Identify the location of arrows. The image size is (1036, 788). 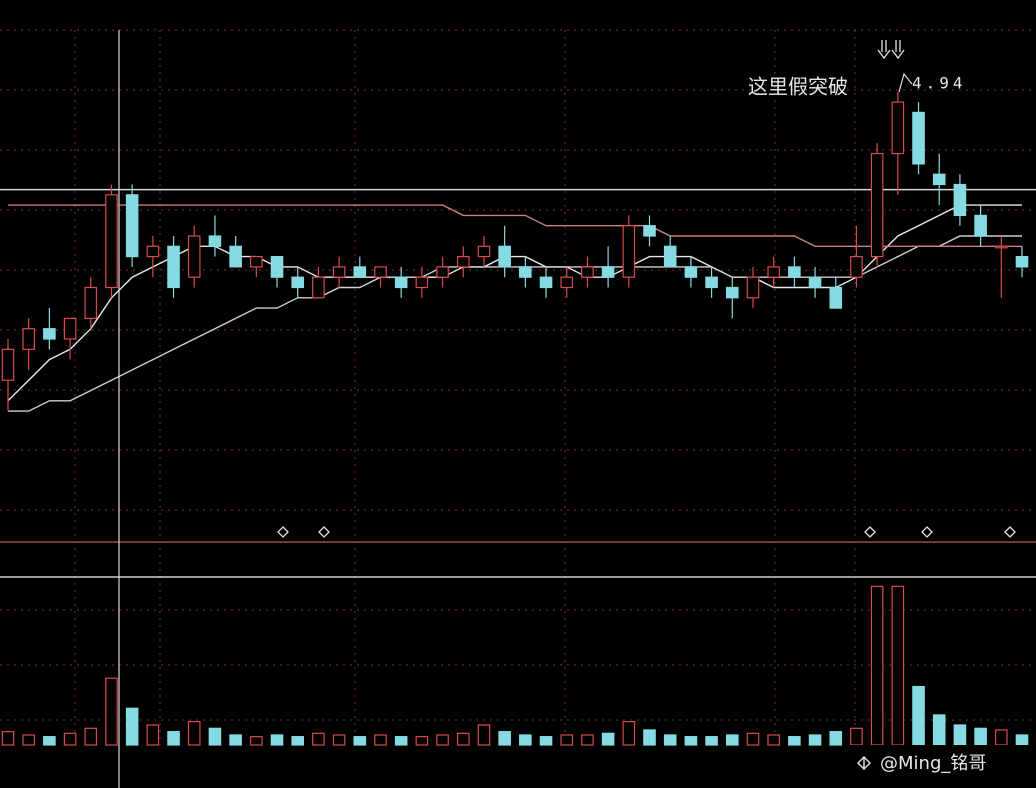
(891, 50).